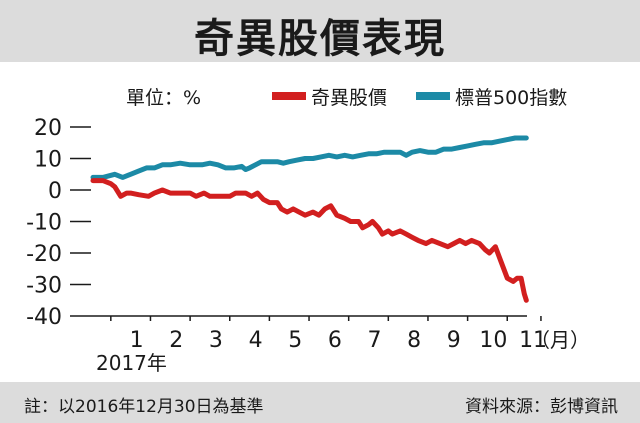 This screenshot has height=423, width=640. Describe the element at coordinates (216, 340) in the screenshot. I see `x-tick-label: 3` at that location.